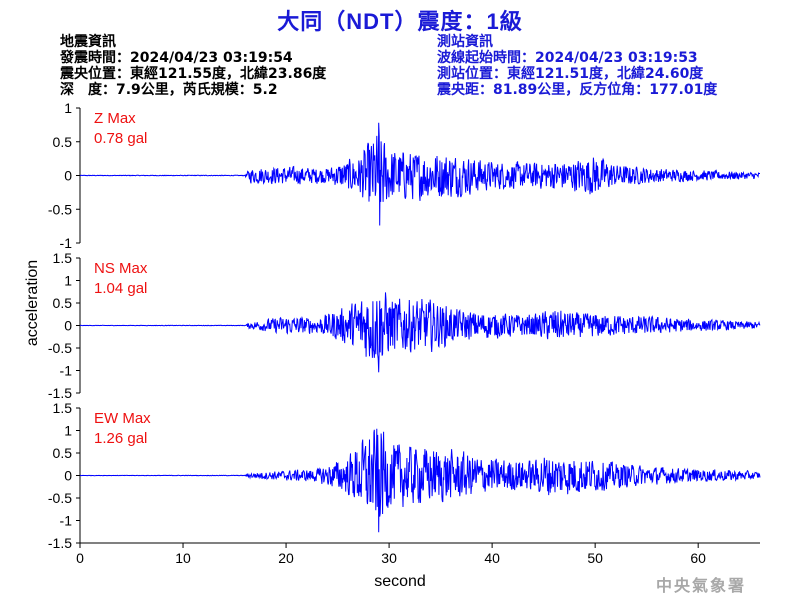  Describe the element at coordinates (121, 268) in the screenshot. I see `max-label-ns: NS Max` at that location.